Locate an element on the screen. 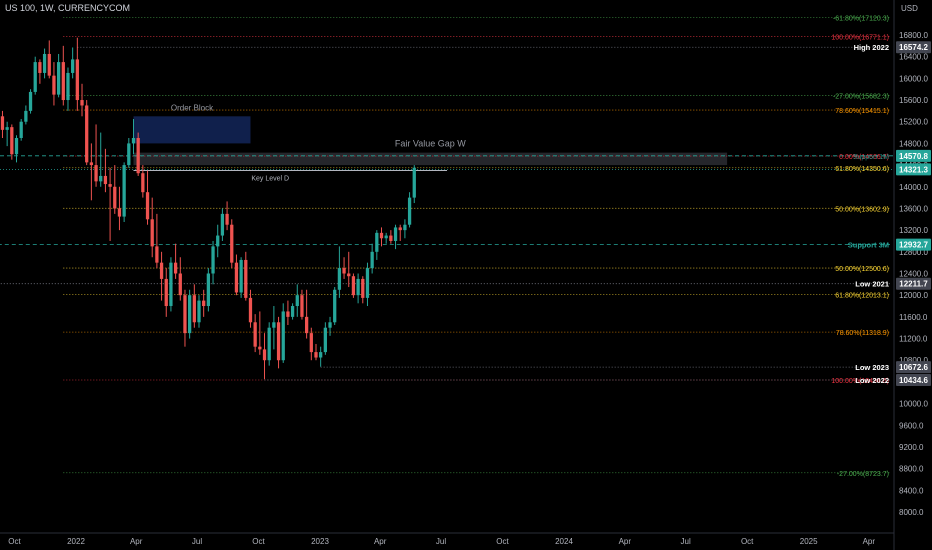 The height and width of the screenshot is (550, 932). named-level-label: Low 2021 is located at coordinates (872, 284).